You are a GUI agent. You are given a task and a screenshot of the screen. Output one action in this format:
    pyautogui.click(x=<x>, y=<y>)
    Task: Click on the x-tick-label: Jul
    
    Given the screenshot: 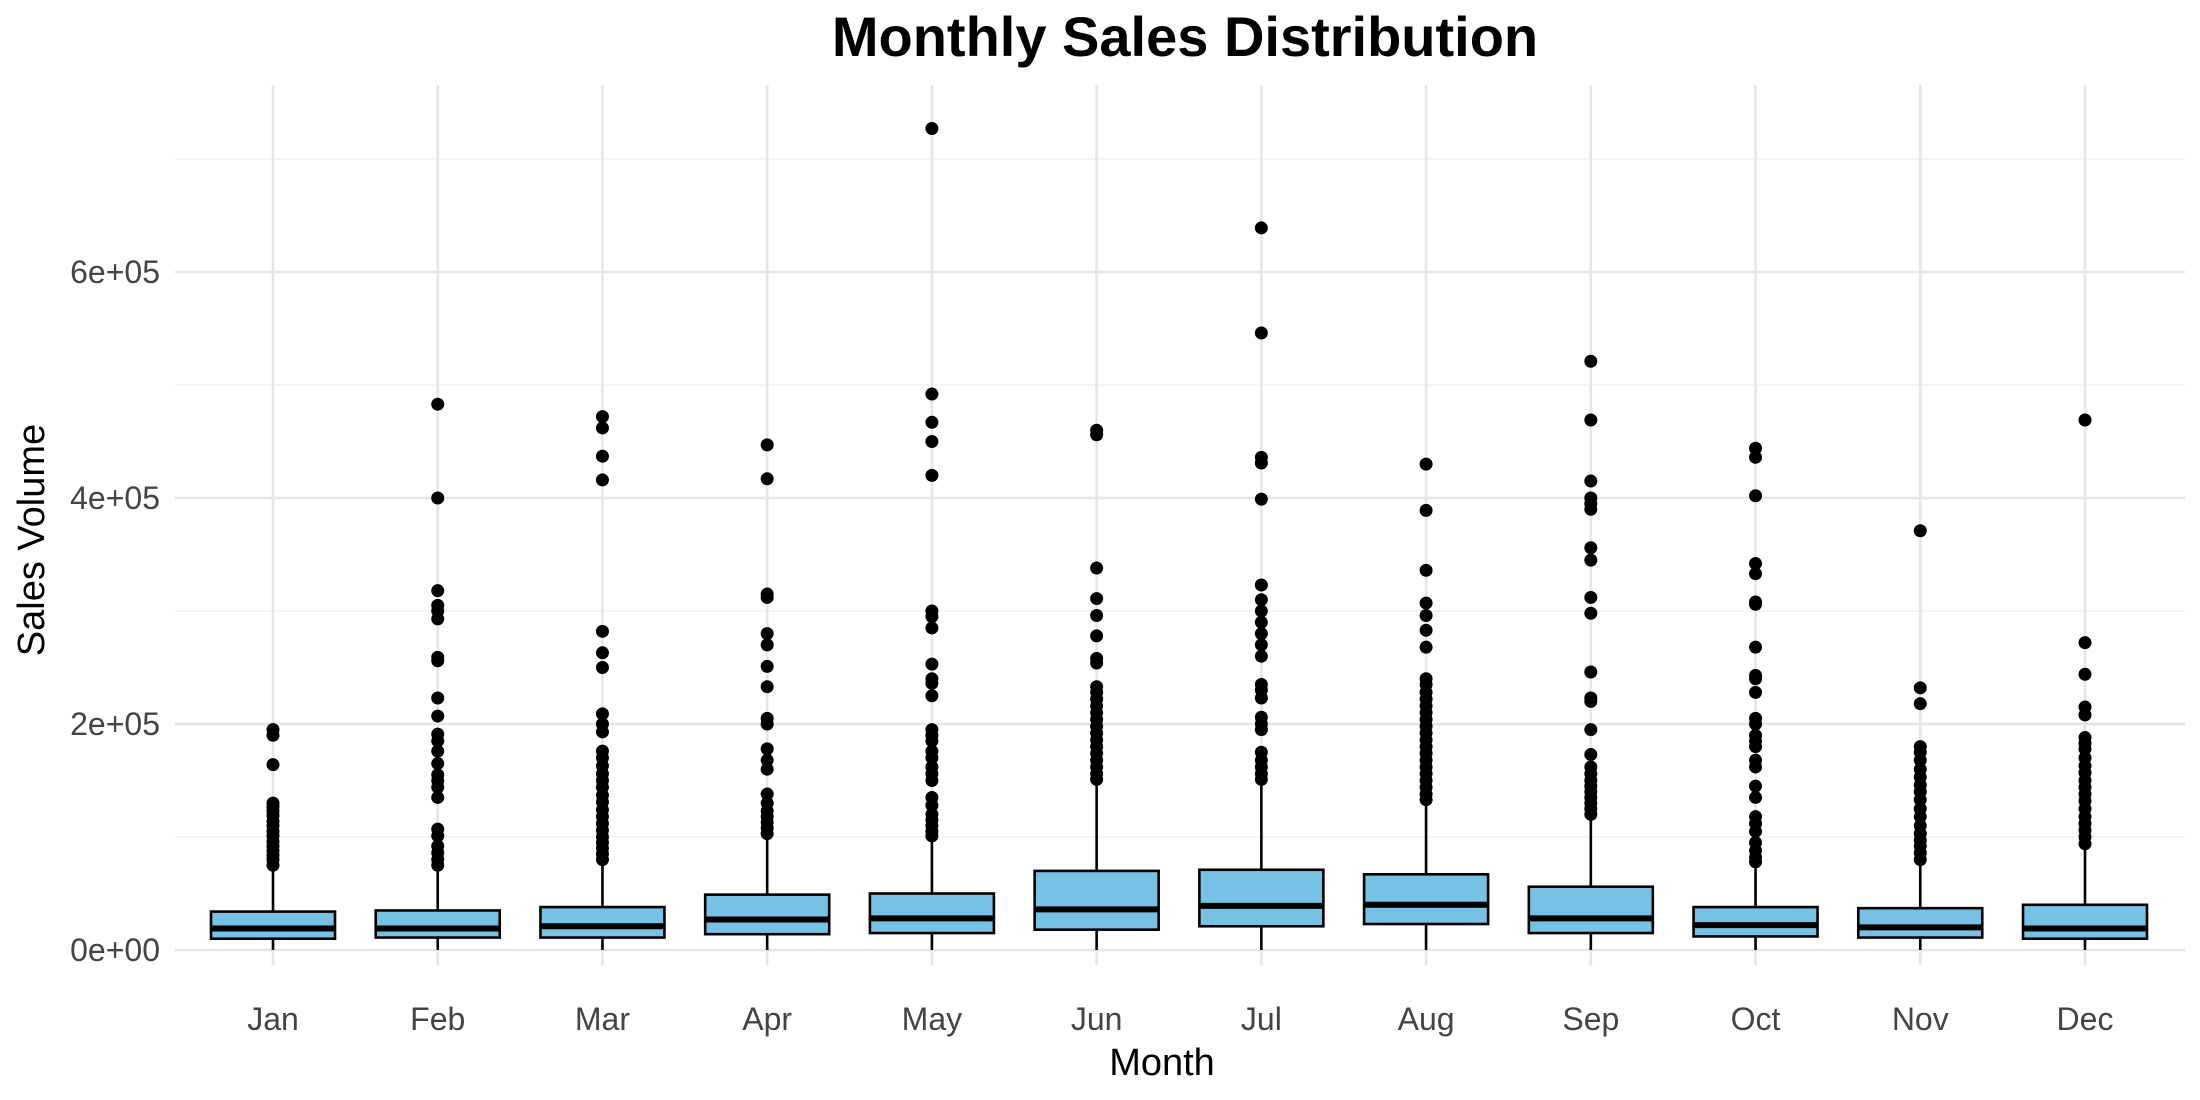 What is the action you would take?
    pyautogui.click(x=1261, y=1019)
    